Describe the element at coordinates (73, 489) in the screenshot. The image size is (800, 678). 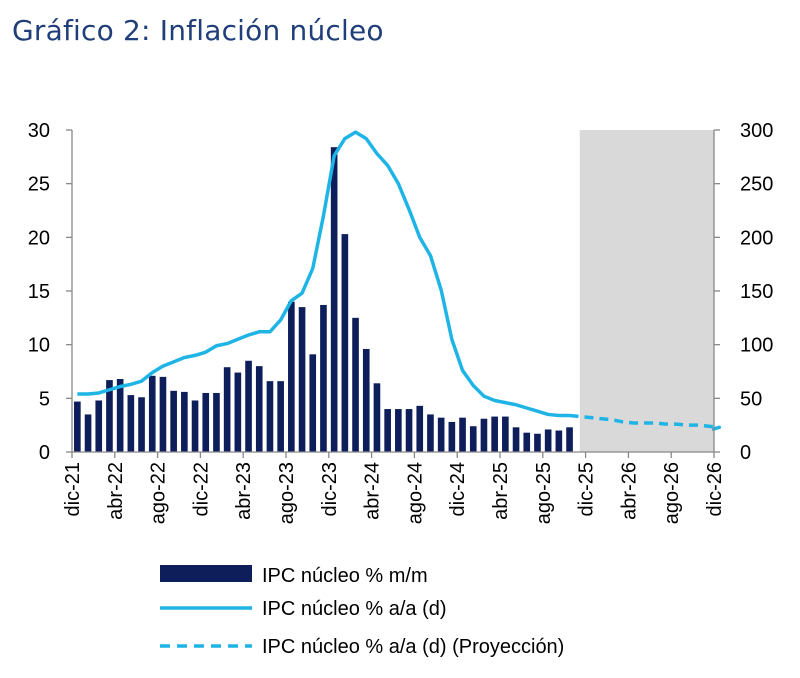
I see `x-tick-label: dic-21` at that location.